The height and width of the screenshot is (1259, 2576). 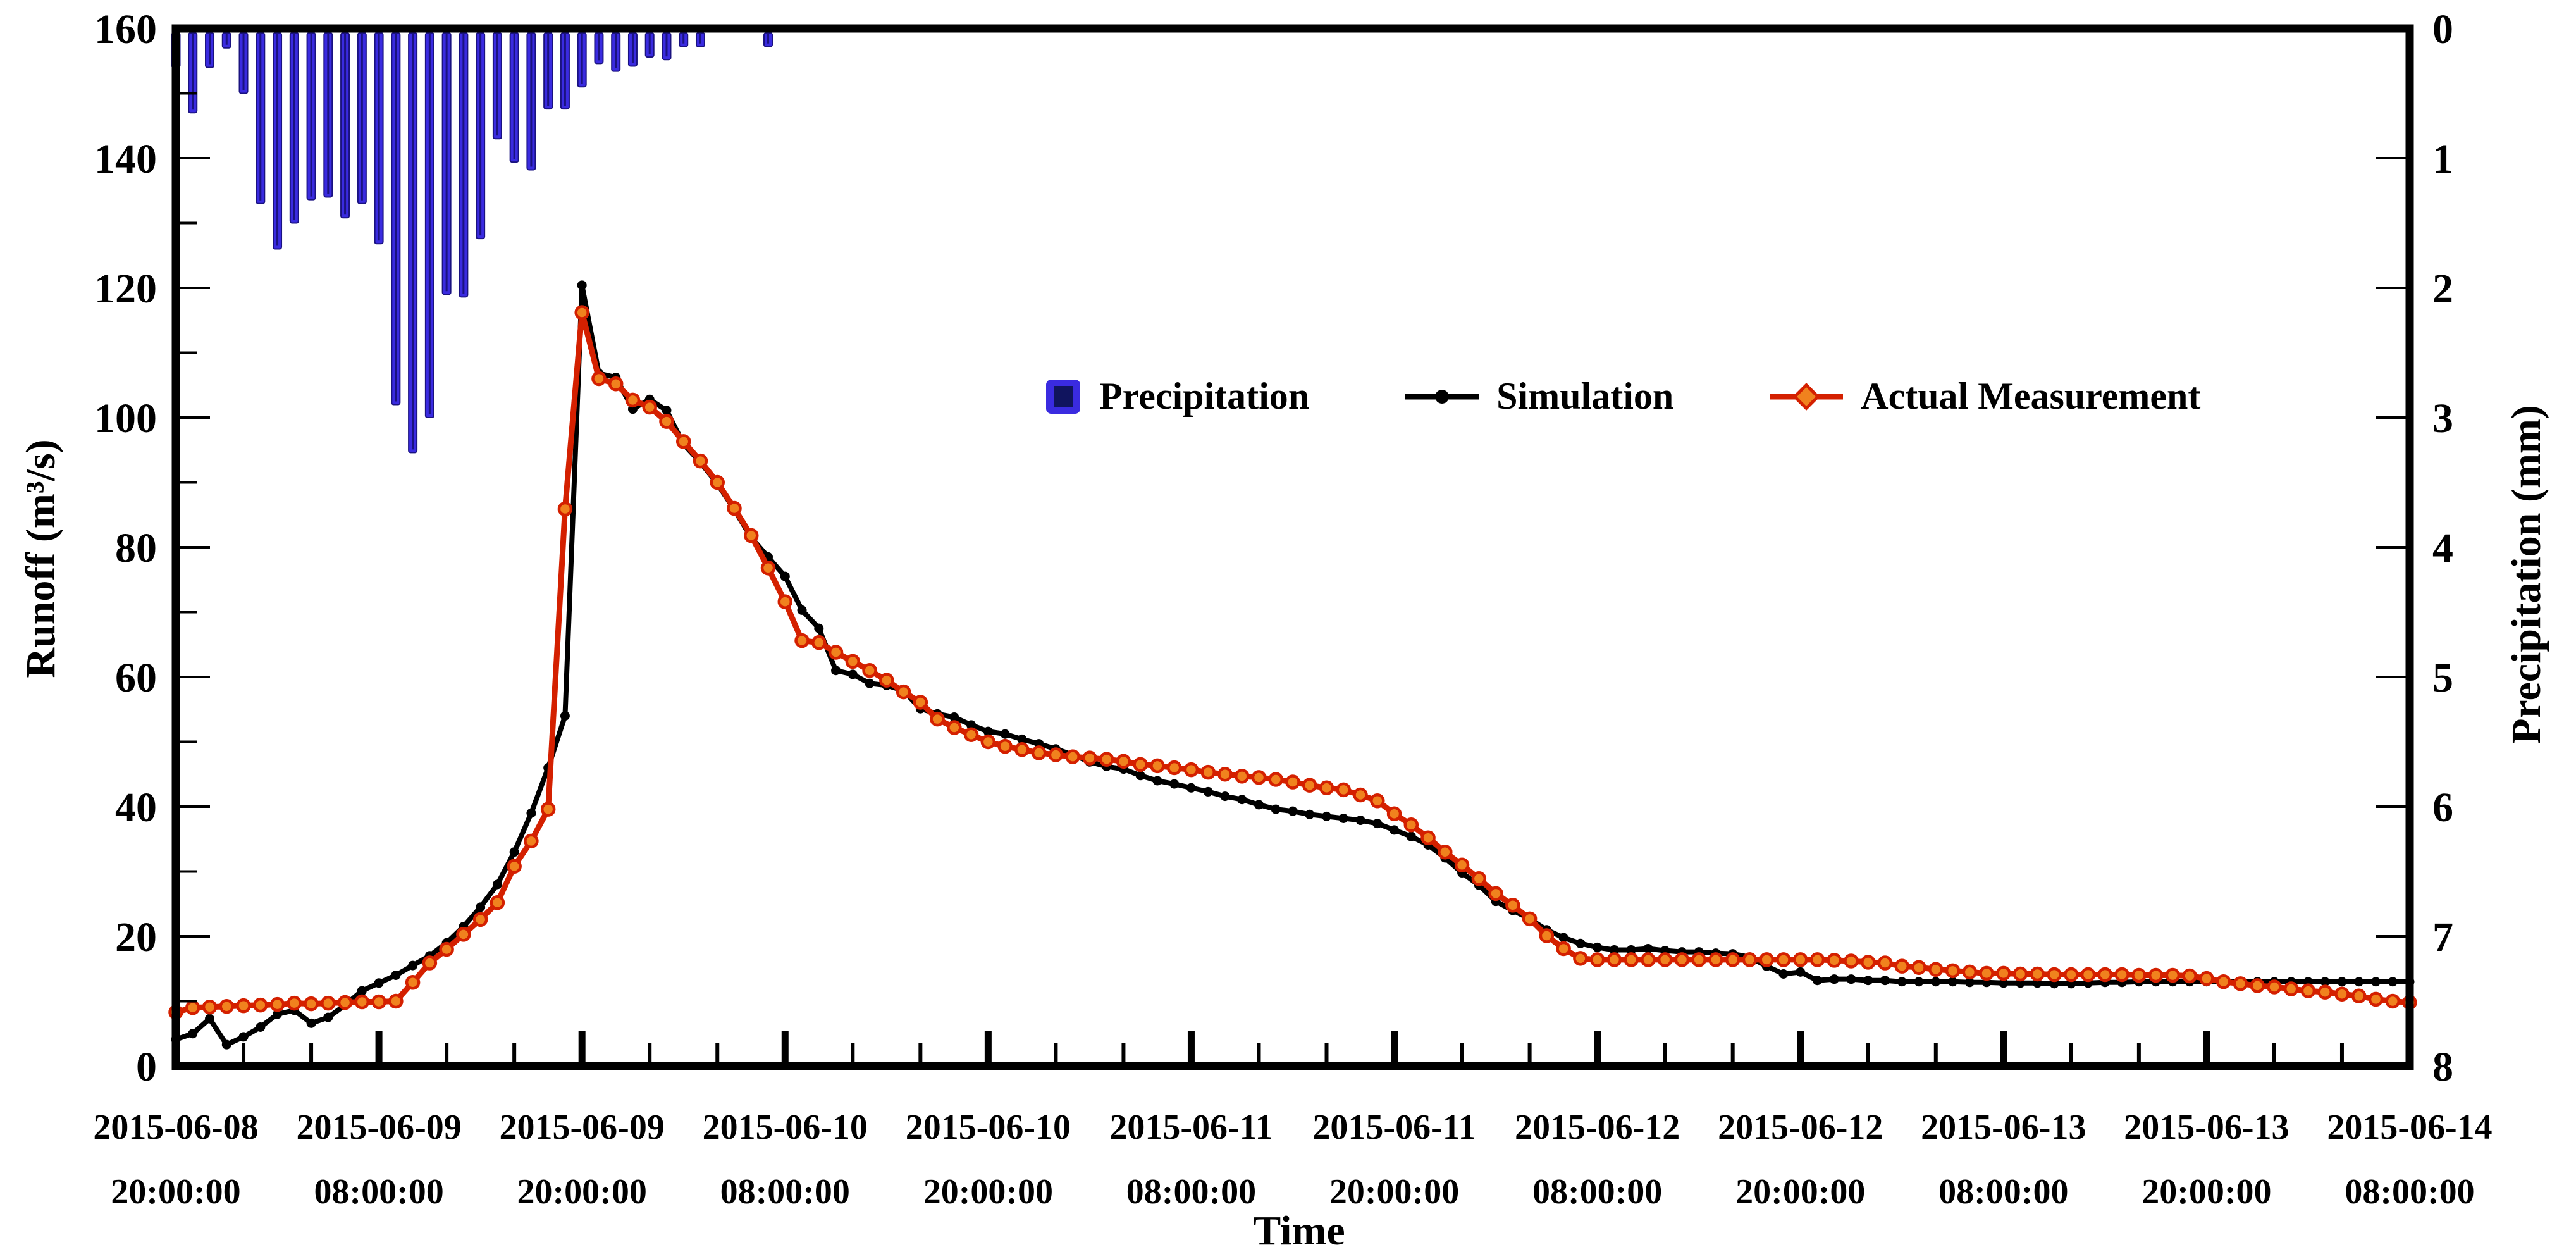 What do you see at coordinates (2442, 289) in the screenshot?
I see `y-right-tick-label: 2` at bounding box center [2442, 289].